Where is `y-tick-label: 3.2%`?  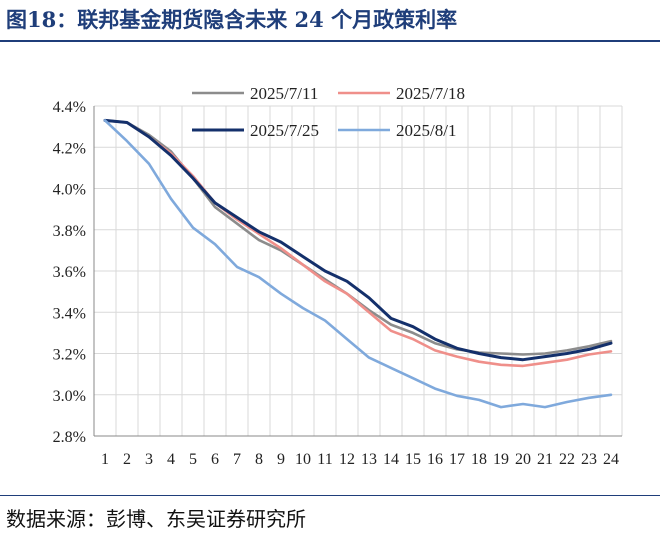
y-tick-label: 3.2% is located at coordinates (69, 355).